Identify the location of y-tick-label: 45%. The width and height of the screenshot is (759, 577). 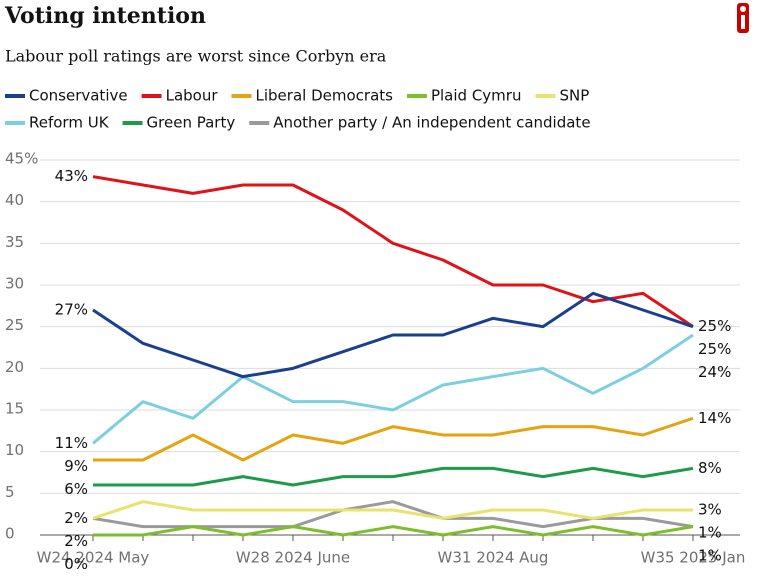
(21, 159).